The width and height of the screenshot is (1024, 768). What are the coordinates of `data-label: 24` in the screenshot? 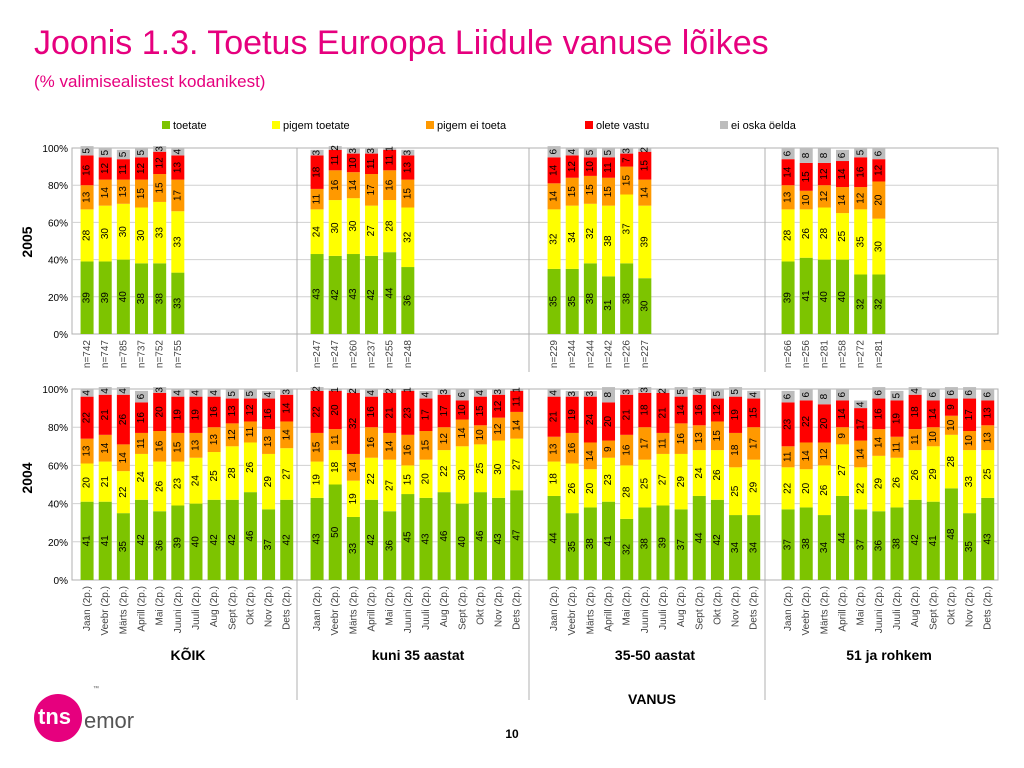 It's located at (141, 477).